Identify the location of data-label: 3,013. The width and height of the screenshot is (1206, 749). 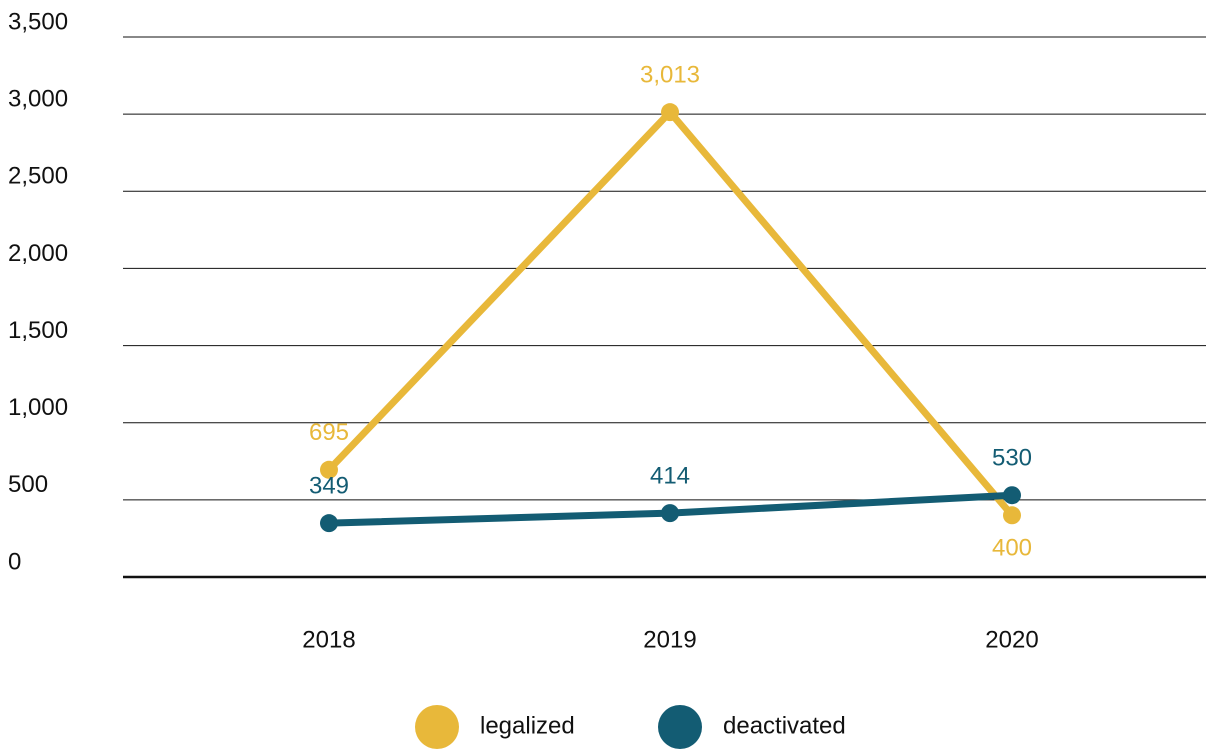
(670, 74).